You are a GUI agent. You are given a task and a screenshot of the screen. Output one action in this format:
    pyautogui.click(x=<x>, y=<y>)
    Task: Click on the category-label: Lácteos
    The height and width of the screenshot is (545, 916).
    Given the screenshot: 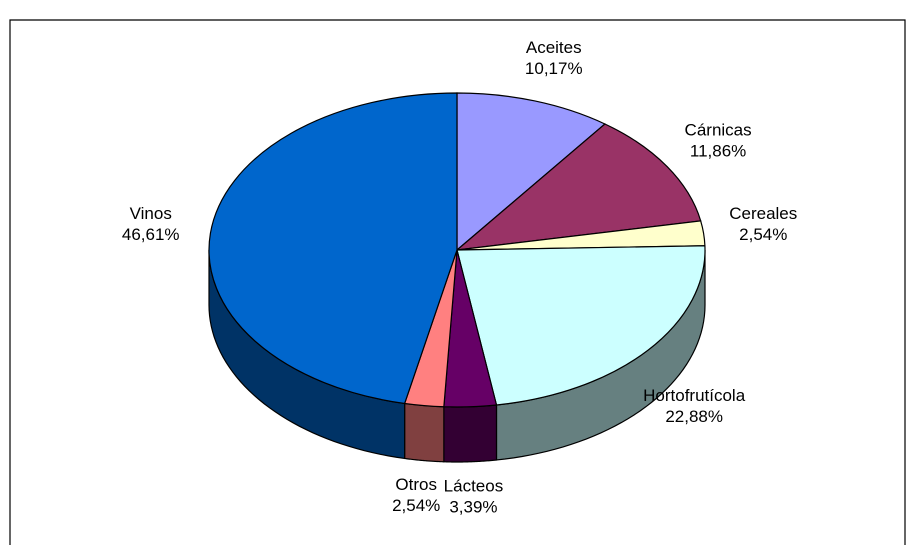 What is the action you would take?
    pyautogui.click(x=474, y=486)
    